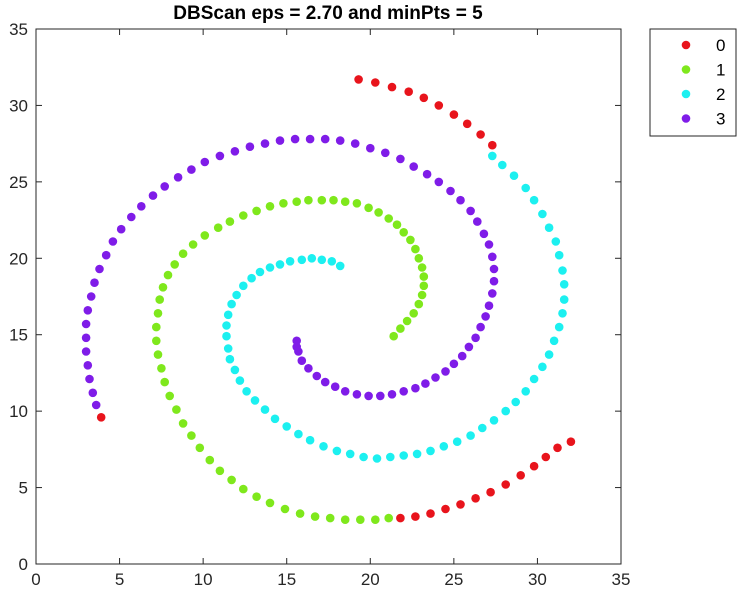 The width and height of the screenshot is (741, 595). What do you see at coordinates (18, 411) in the screenshot?
I see `y-tick-label: 10` at bounding box center [18, 411].